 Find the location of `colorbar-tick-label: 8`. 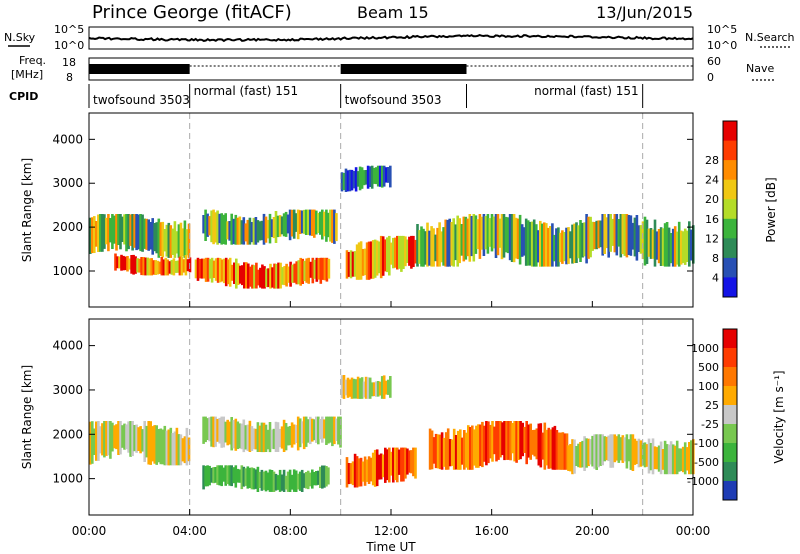

colorbar-tick-label: 8 is located at coordinates (715, 258).